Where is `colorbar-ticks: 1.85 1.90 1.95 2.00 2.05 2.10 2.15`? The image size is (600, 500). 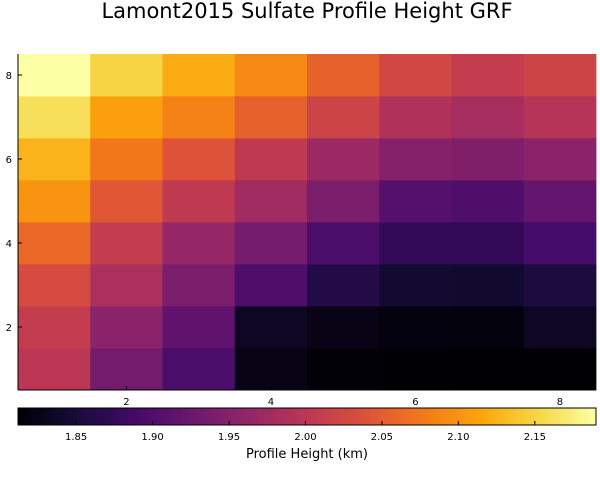
colorbar-ticks: 1.85 1.90 1.95 2.00 2.05 2.10 2.15 is located at coordinates (305, 432).